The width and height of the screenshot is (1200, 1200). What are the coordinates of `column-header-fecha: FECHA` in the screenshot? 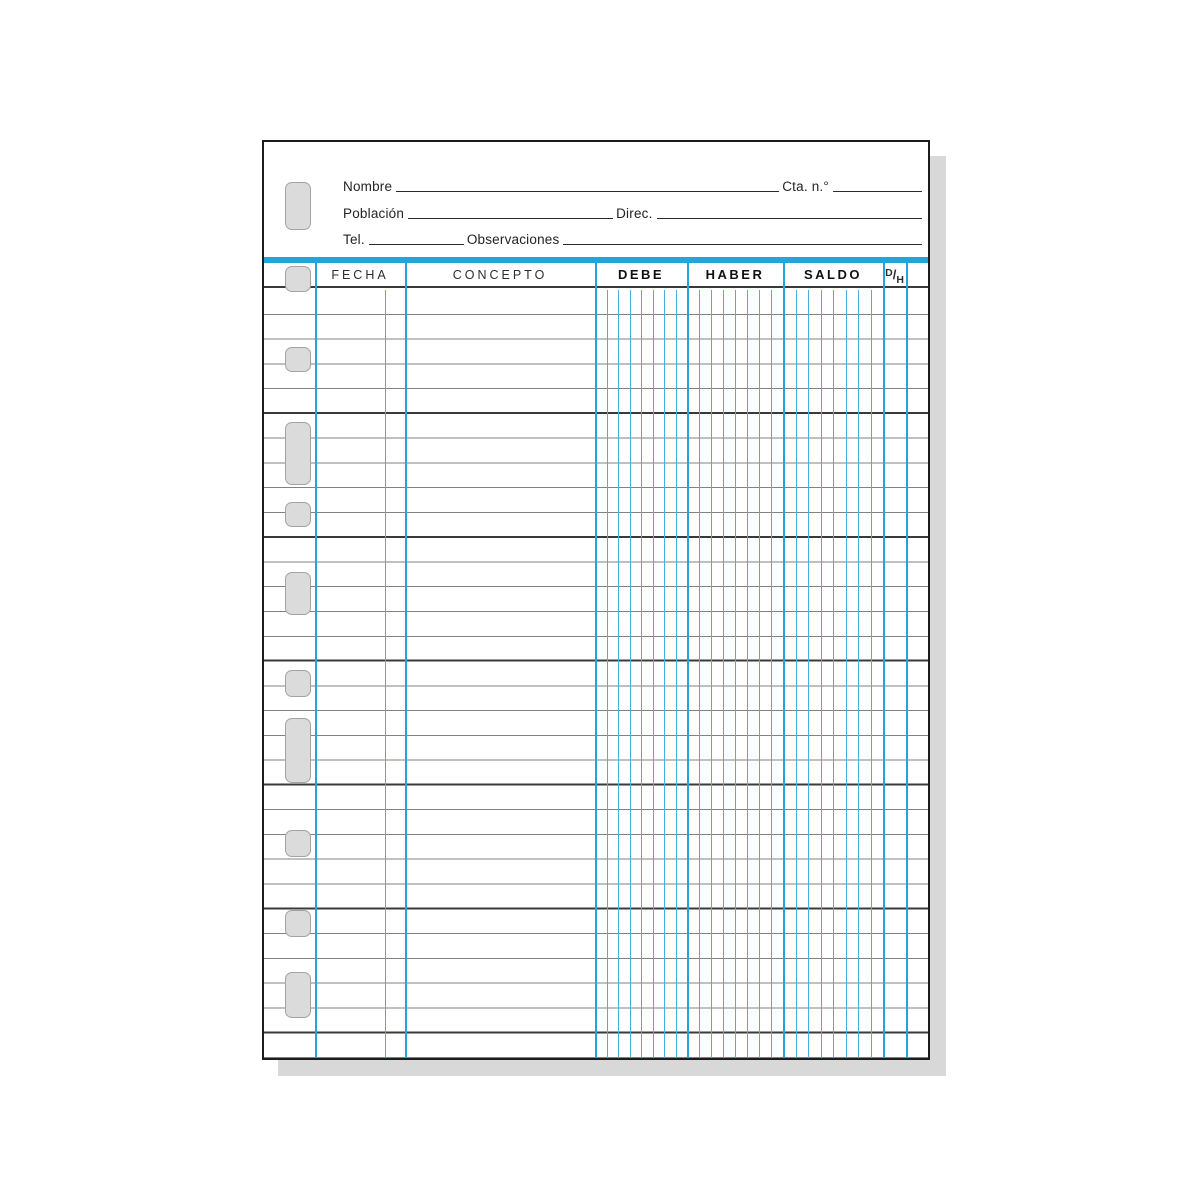 It's located at (360, 275).